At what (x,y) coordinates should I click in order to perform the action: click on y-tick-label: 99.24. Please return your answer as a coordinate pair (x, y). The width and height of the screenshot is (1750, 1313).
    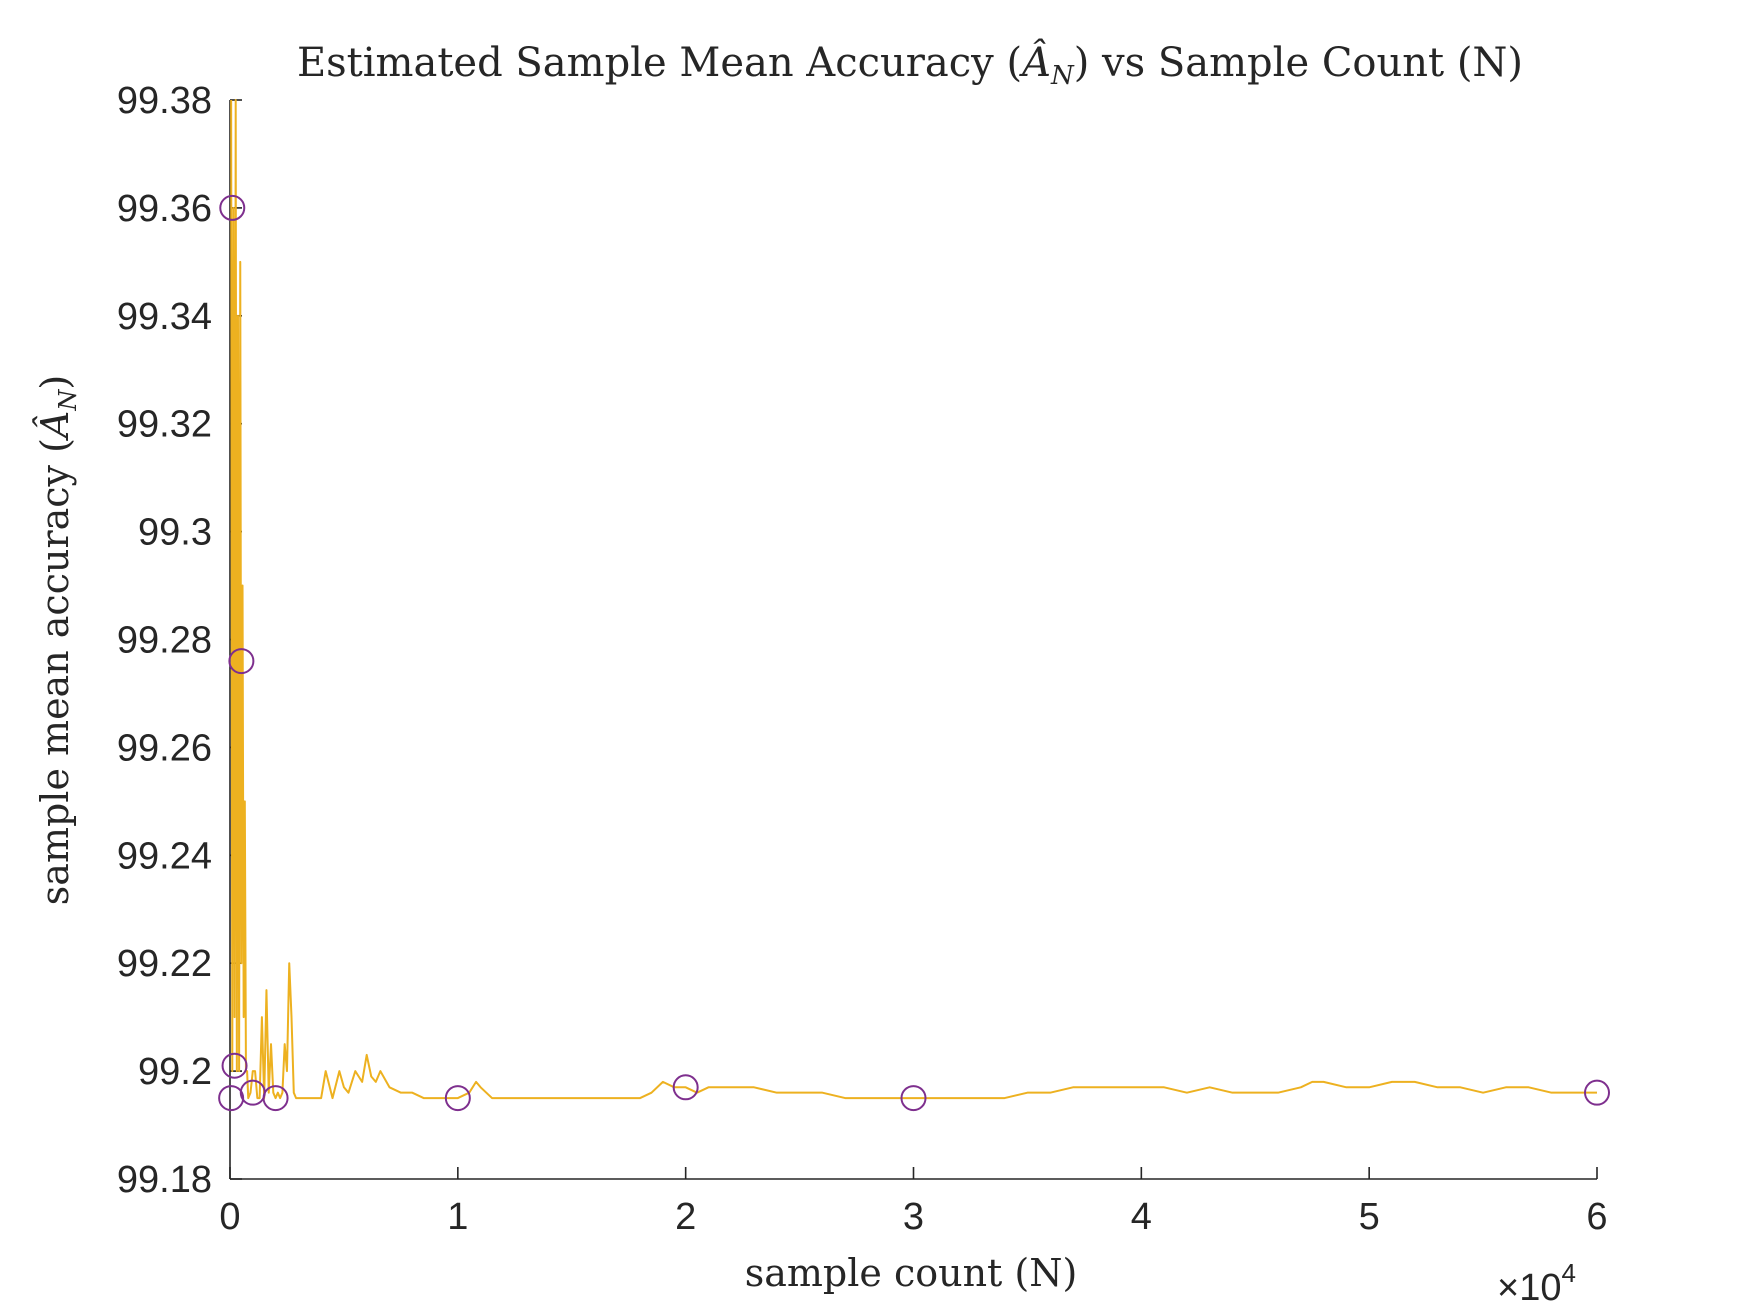
    Looking at the image, I should click on (164, 856).